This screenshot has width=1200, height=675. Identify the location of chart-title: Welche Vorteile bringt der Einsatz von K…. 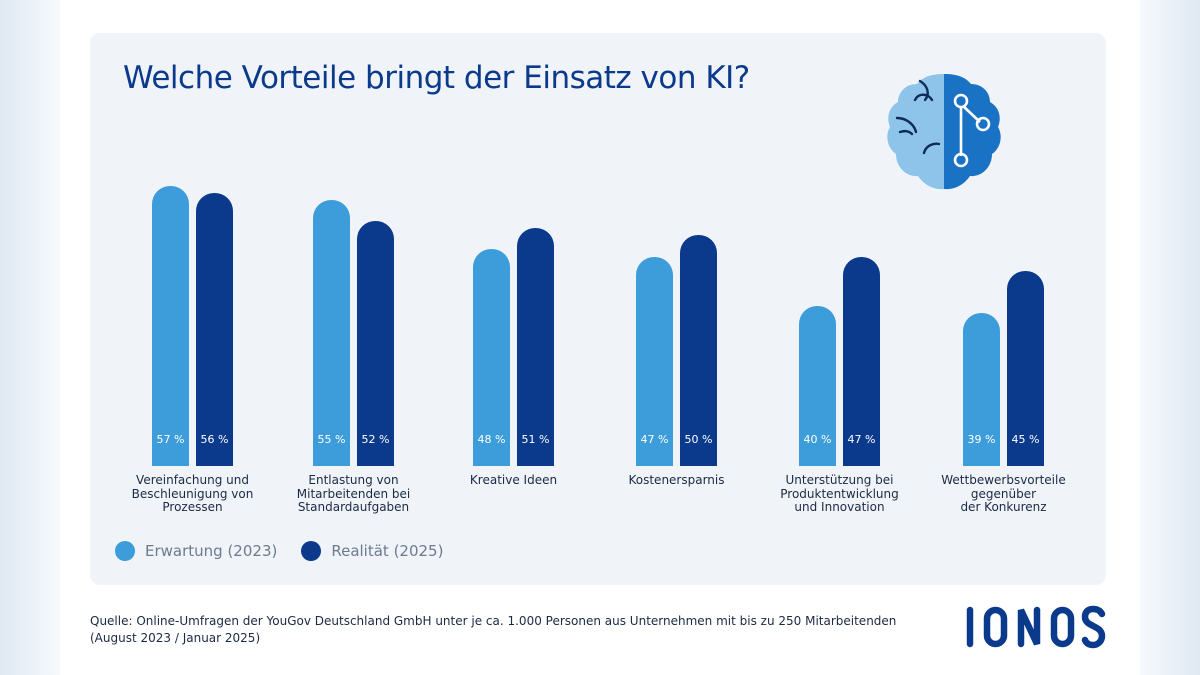
(436, 78).